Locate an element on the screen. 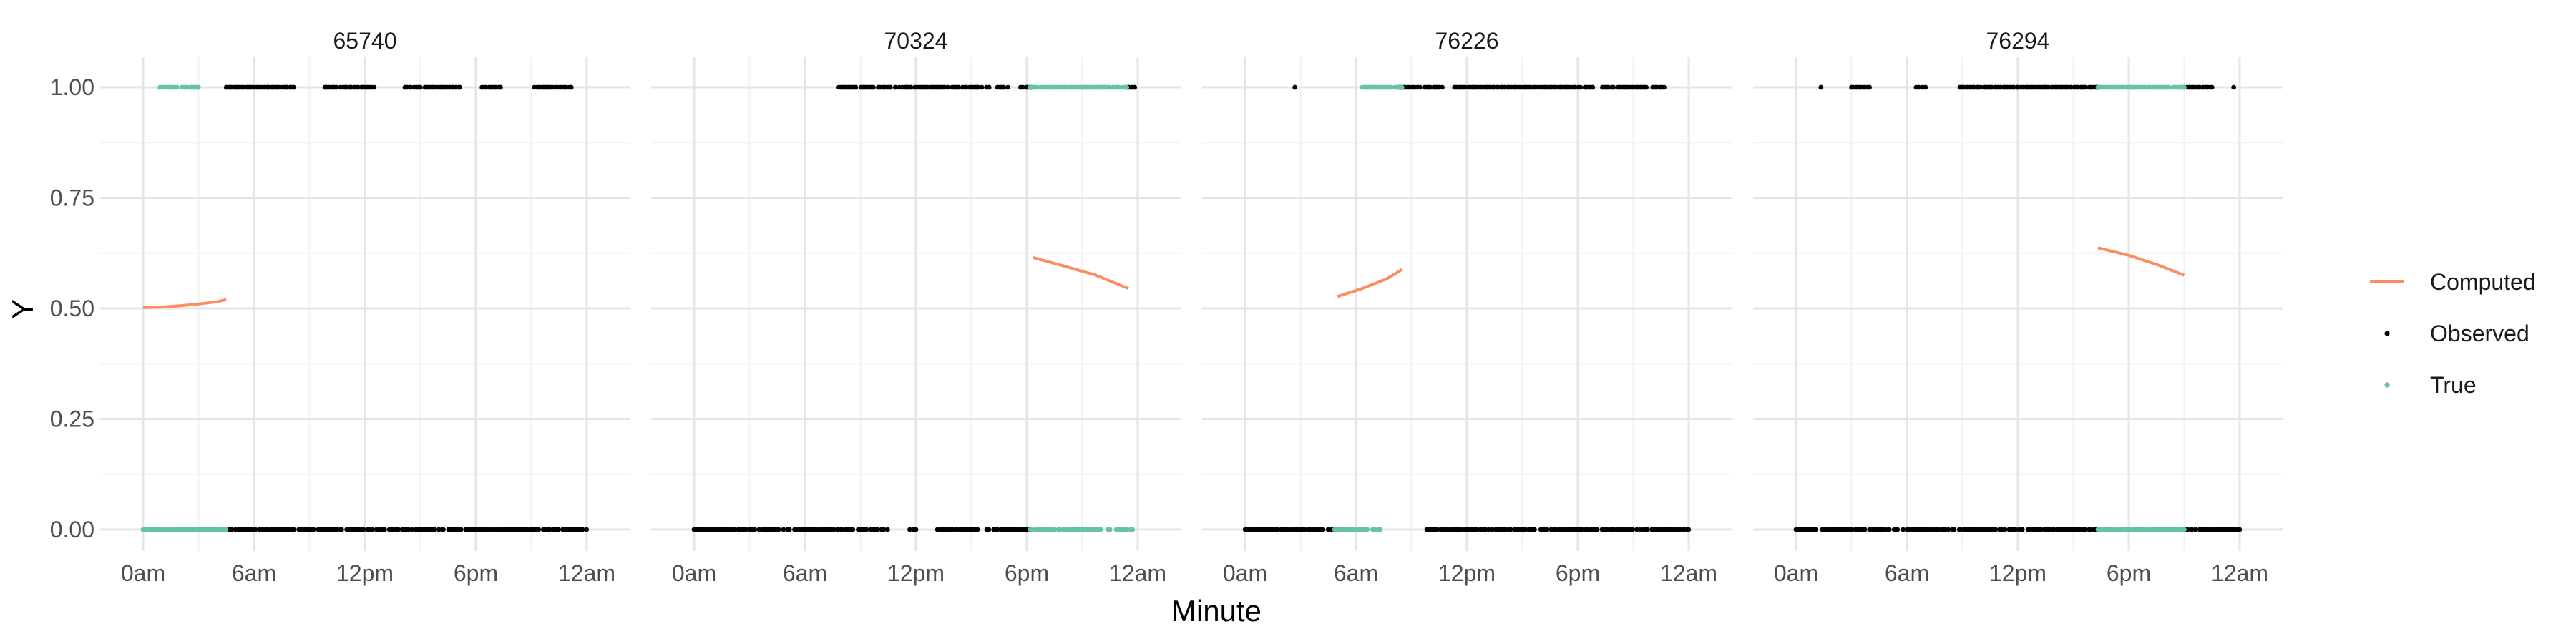 This screenshot has height=644, width=2576. legend-item-observed: Observed is located at coordinates (2456, 333).